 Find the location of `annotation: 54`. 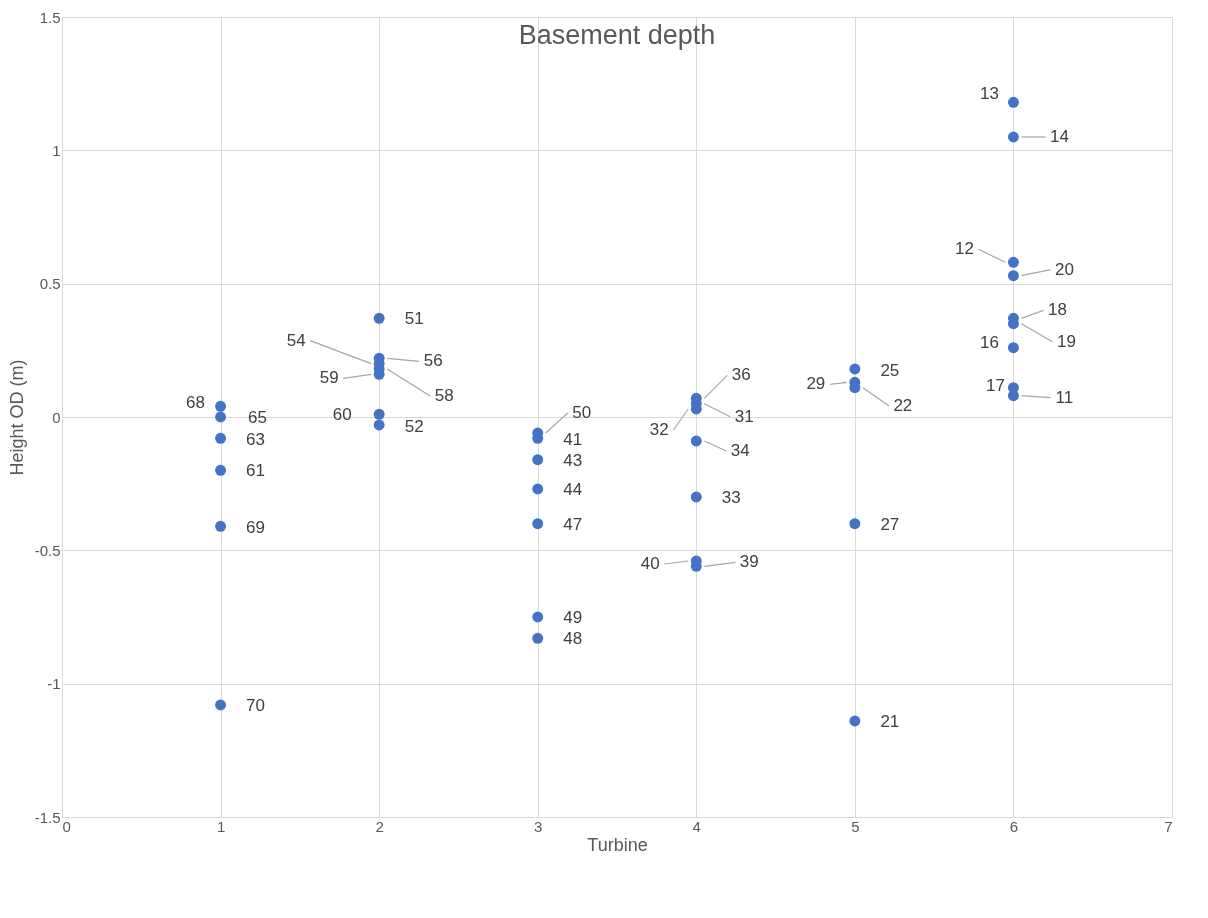

annotation: 54 is located at coordinates (296, 340).